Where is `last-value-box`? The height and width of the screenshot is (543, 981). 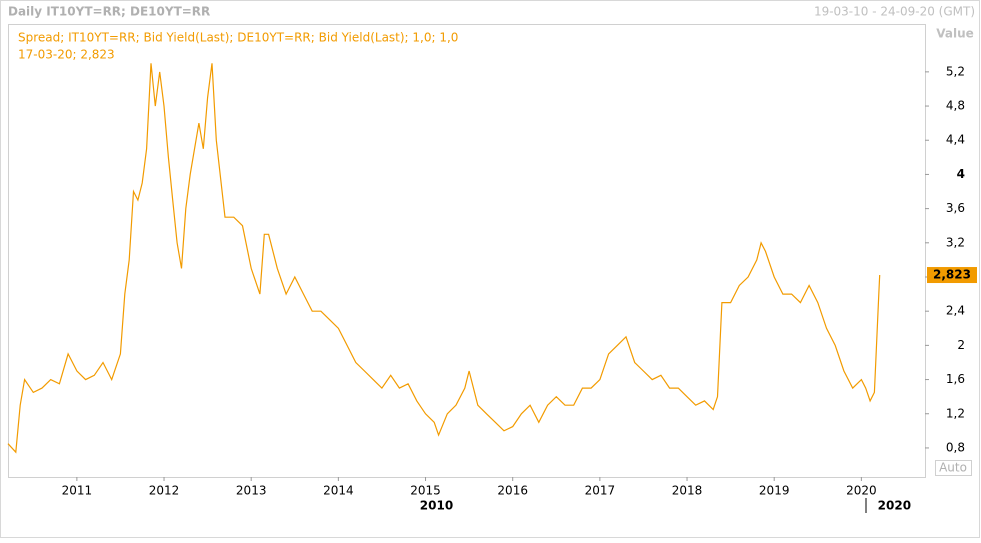
last-value-box is located at coordinates (952, 275).